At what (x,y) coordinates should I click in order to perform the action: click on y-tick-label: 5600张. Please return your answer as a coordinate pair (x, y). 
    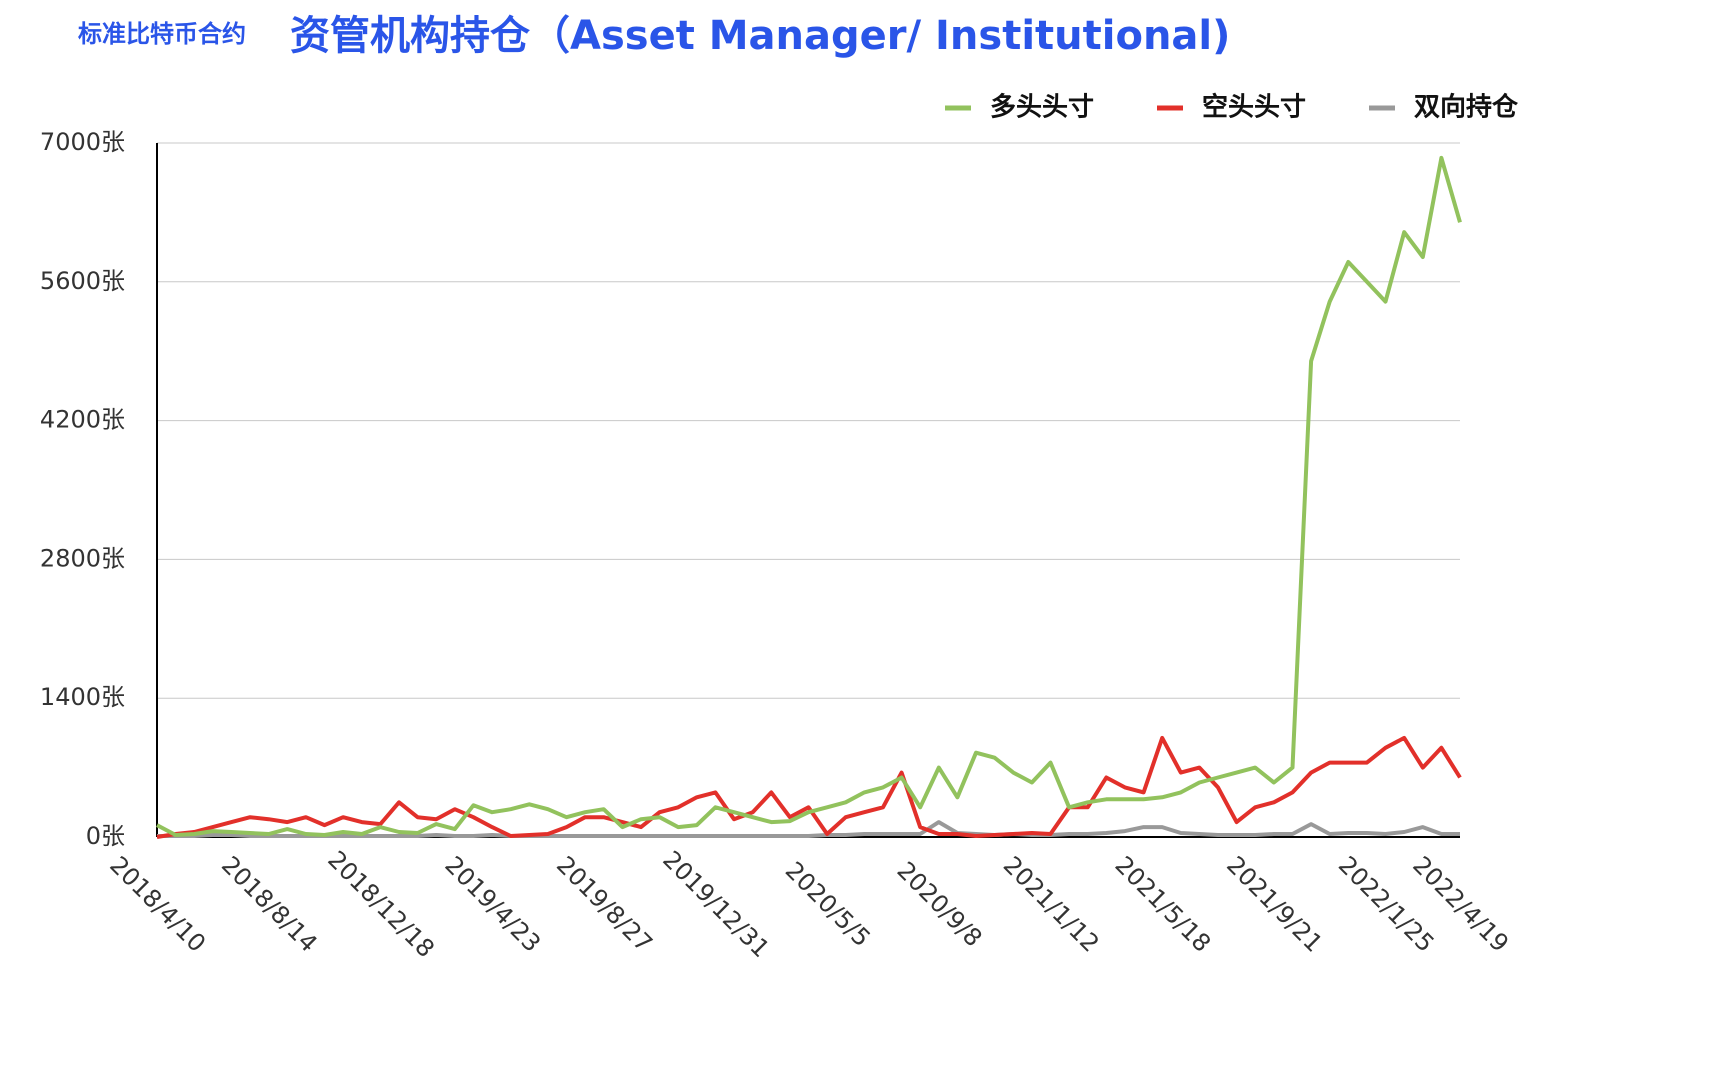
    Looking at the image, I should click on (82, 281).